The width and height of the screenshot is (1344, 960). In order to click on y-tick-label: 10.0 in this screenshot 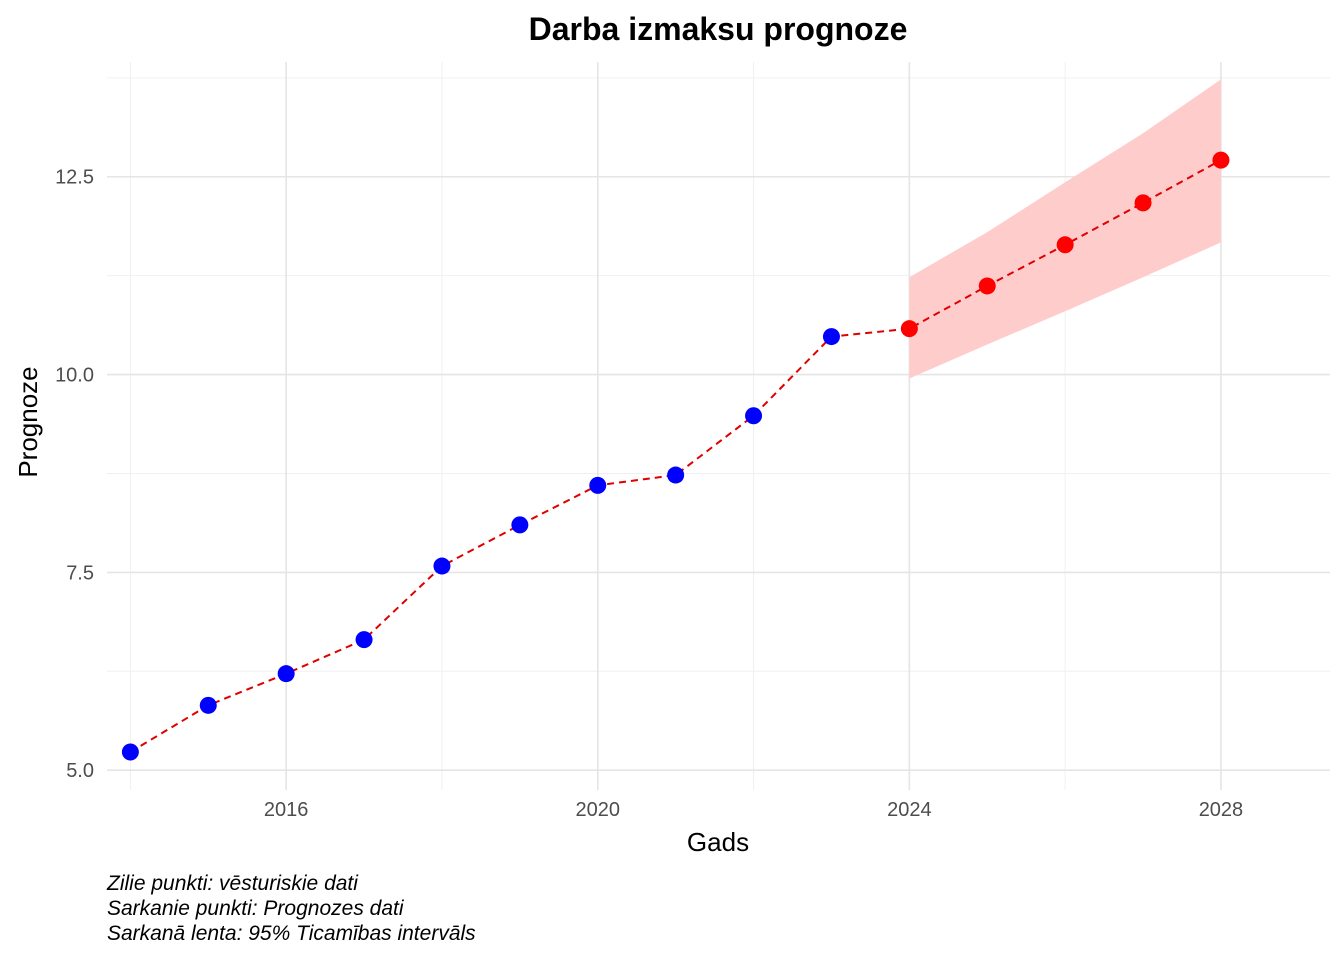, I will do `click(74, 376)`.